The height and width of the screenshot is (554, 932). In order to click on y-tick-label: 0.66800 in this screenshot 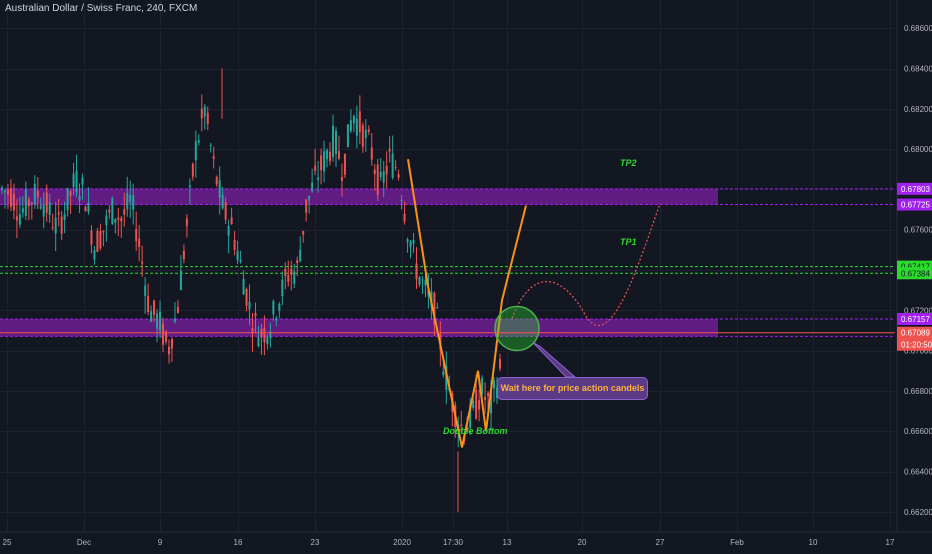, I will do `click(918, 391)`.